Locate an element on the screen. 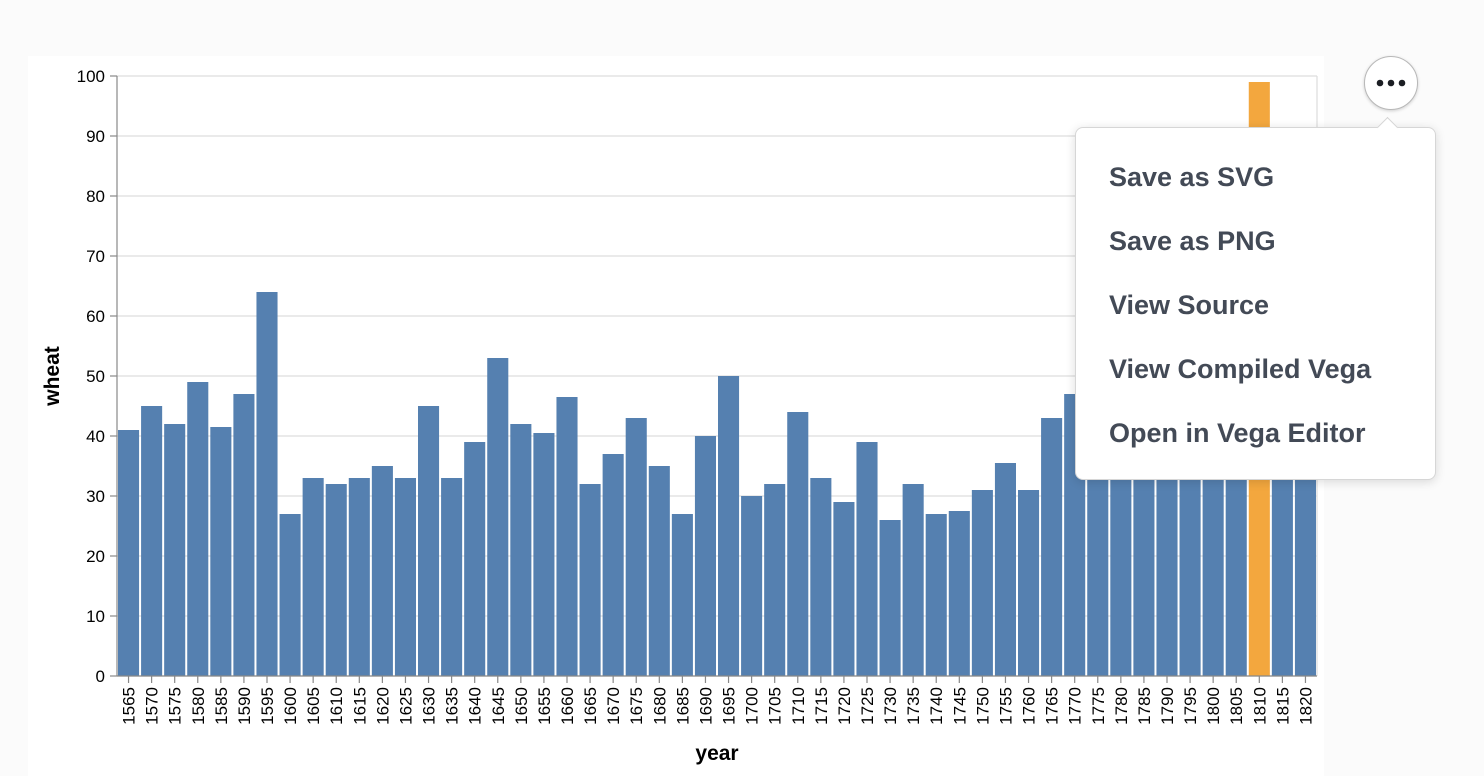 The width and height of the screenshot is (1484, 776). x-axis-title: year is located at coordinates (716, 753).